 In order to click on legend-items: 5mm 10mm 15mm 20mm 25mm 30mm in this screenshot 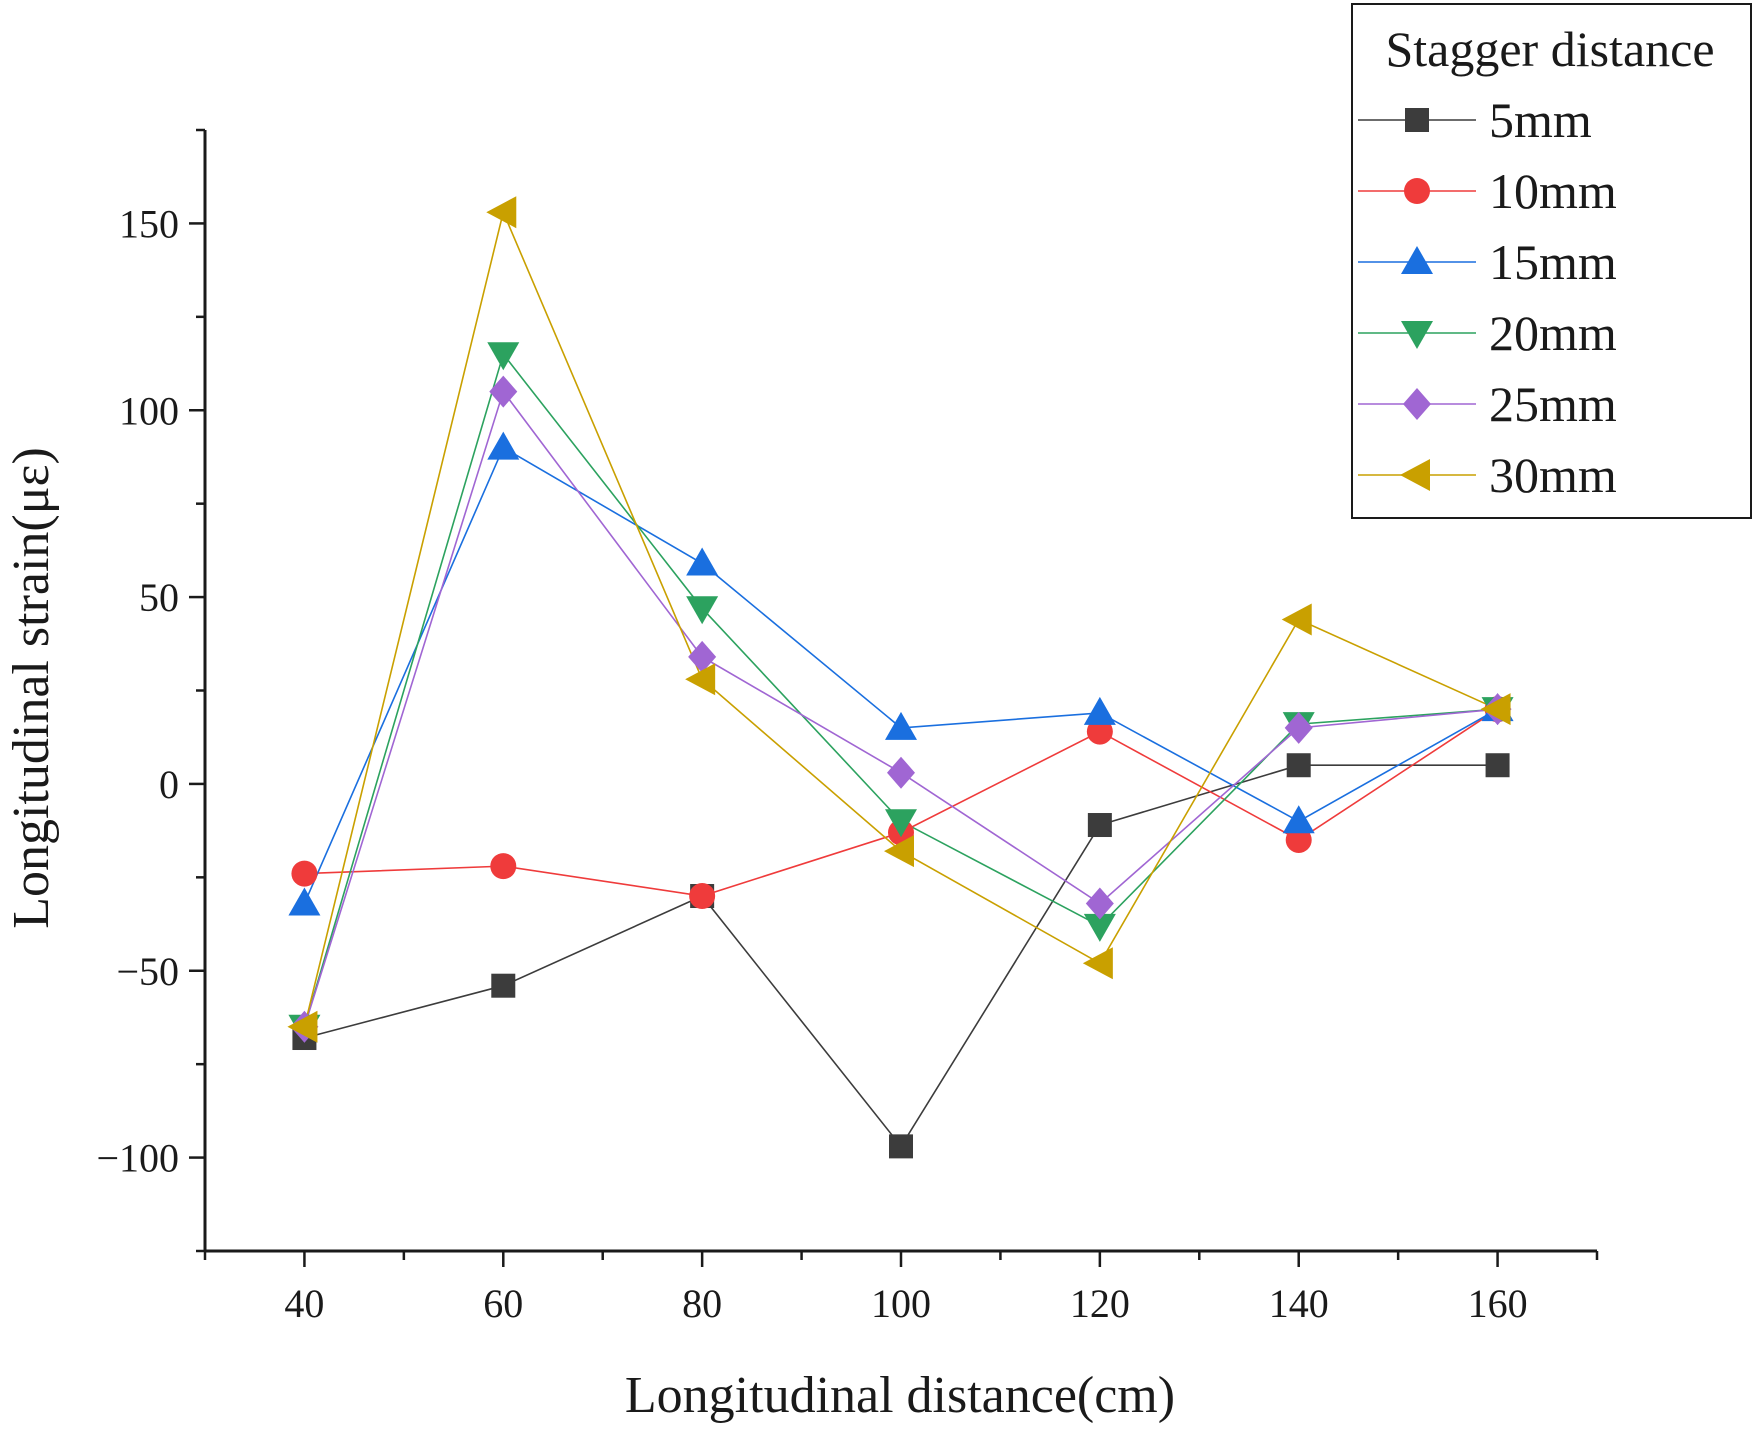, I will do `click(1487, 297)`.